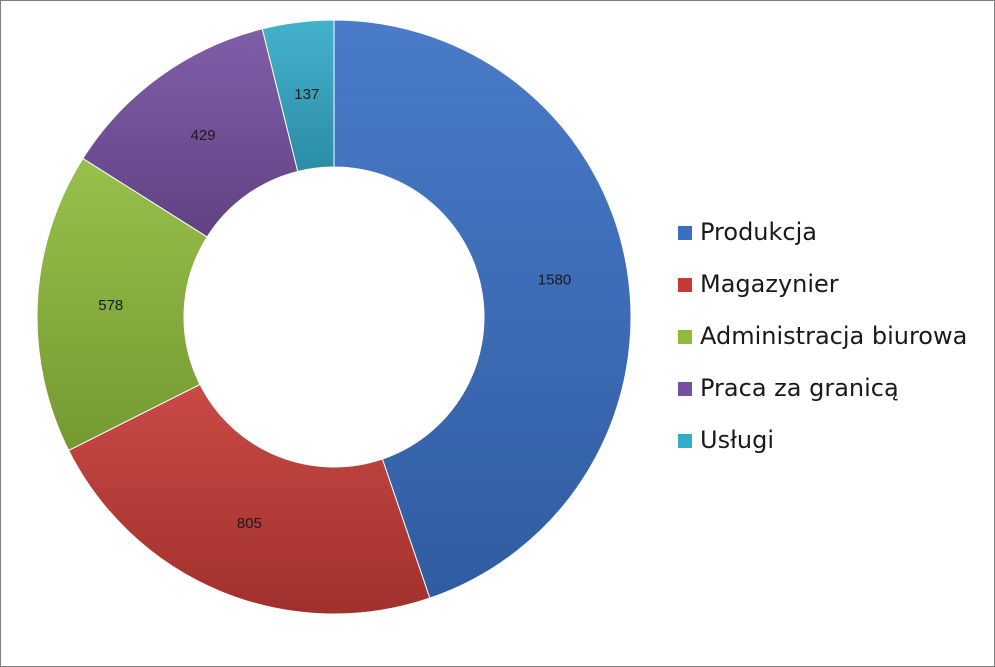 The height and width of the screenshot is (667, 995). Describe the element at coordinates (685, 389) in the screenshot. I see `legend-swatch-praca-za-granica` at that location.